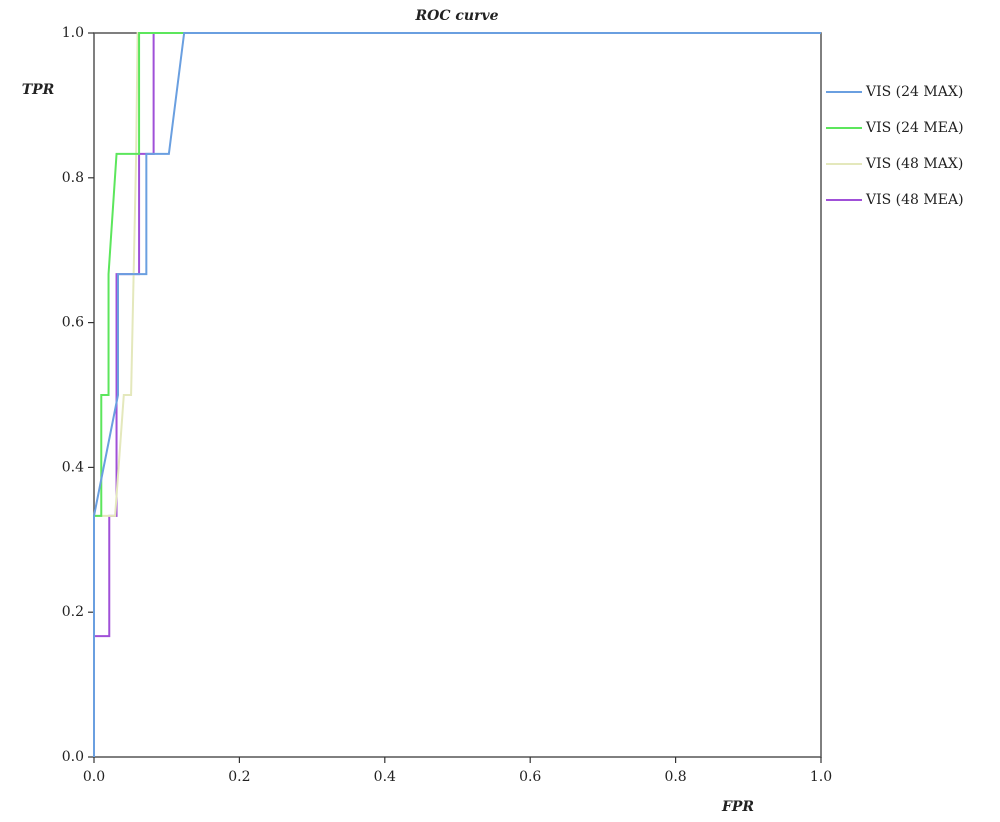 This screenshot has height=822, width=1000. I want to click on y-tick-label: 0.8, so click(73, 178).